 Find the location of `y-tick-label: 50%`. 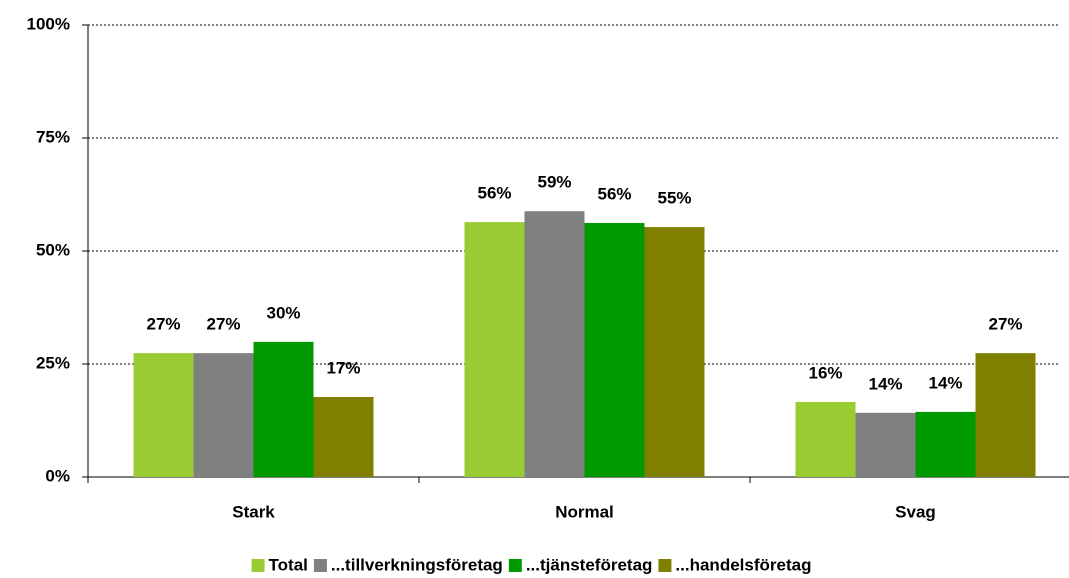

y-tick-label: 50% is located at coordinates (53, 249).